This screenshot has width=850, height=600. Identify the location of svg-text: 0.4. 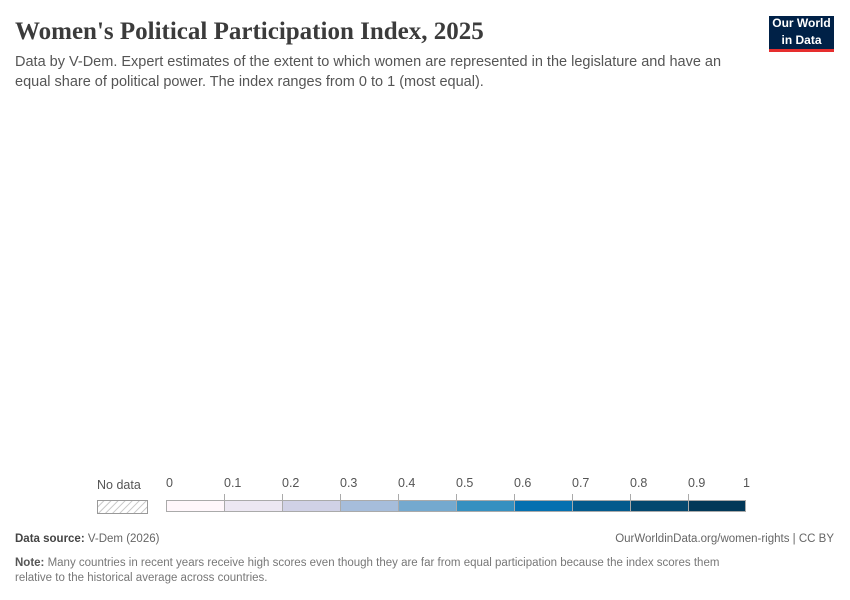
(406, 483).